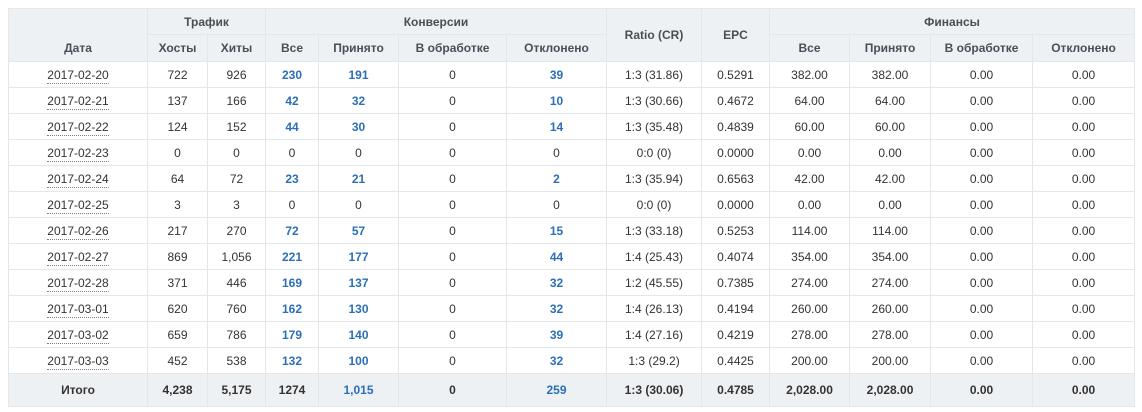 The image size is (1142, 412). I want to click on row-date: 2017-02-23, so click(78, 152).